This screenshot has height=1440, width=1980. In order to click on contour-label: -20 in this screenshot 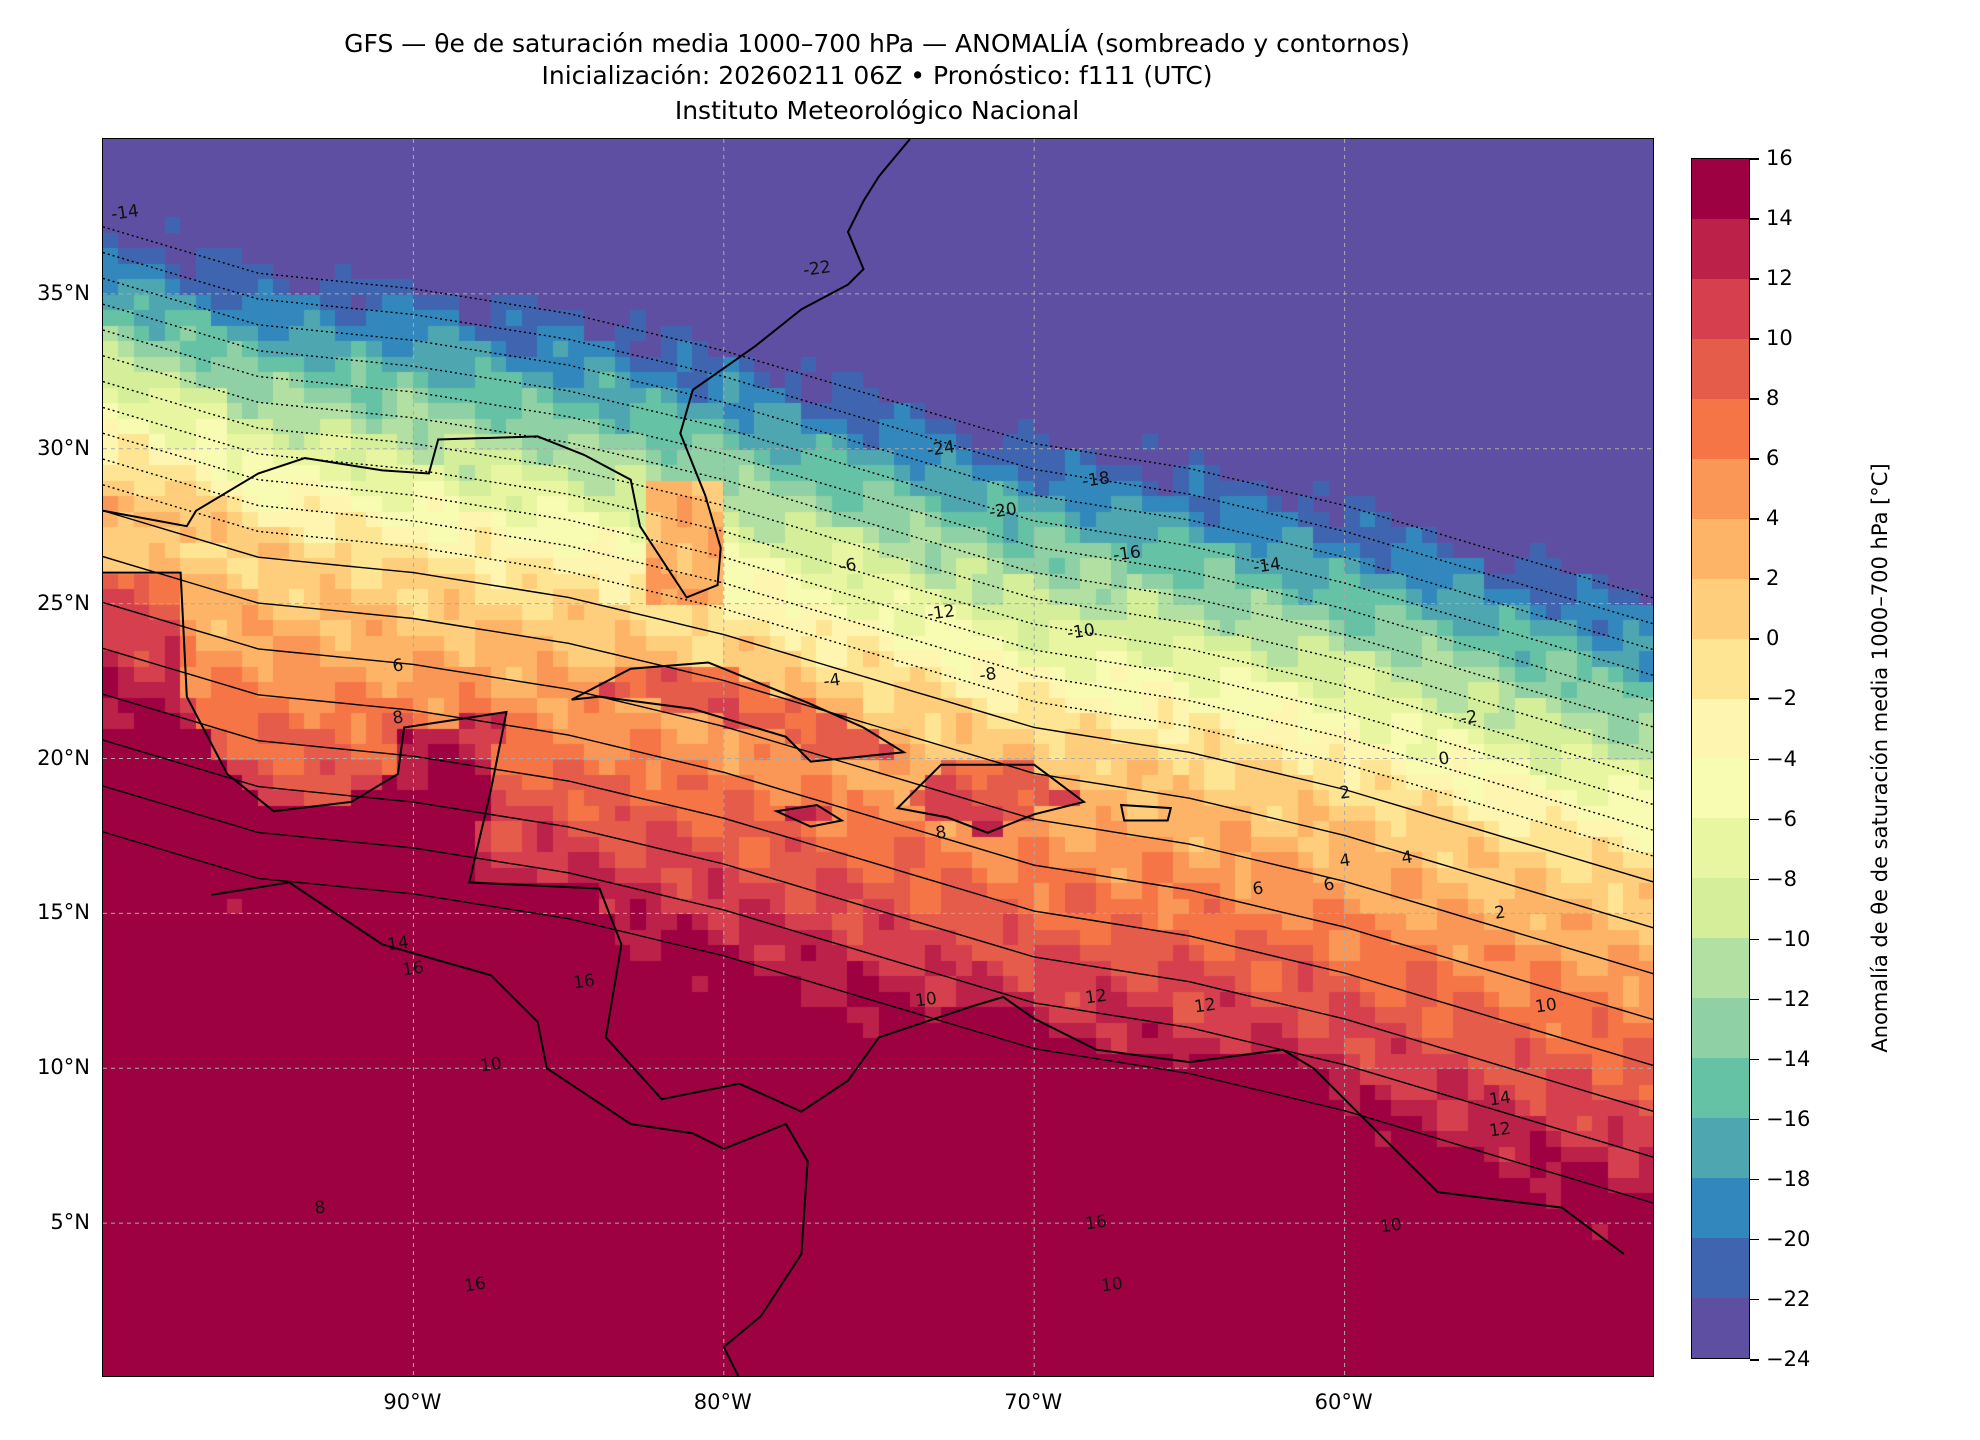, I will do `click(1003, 510)`.